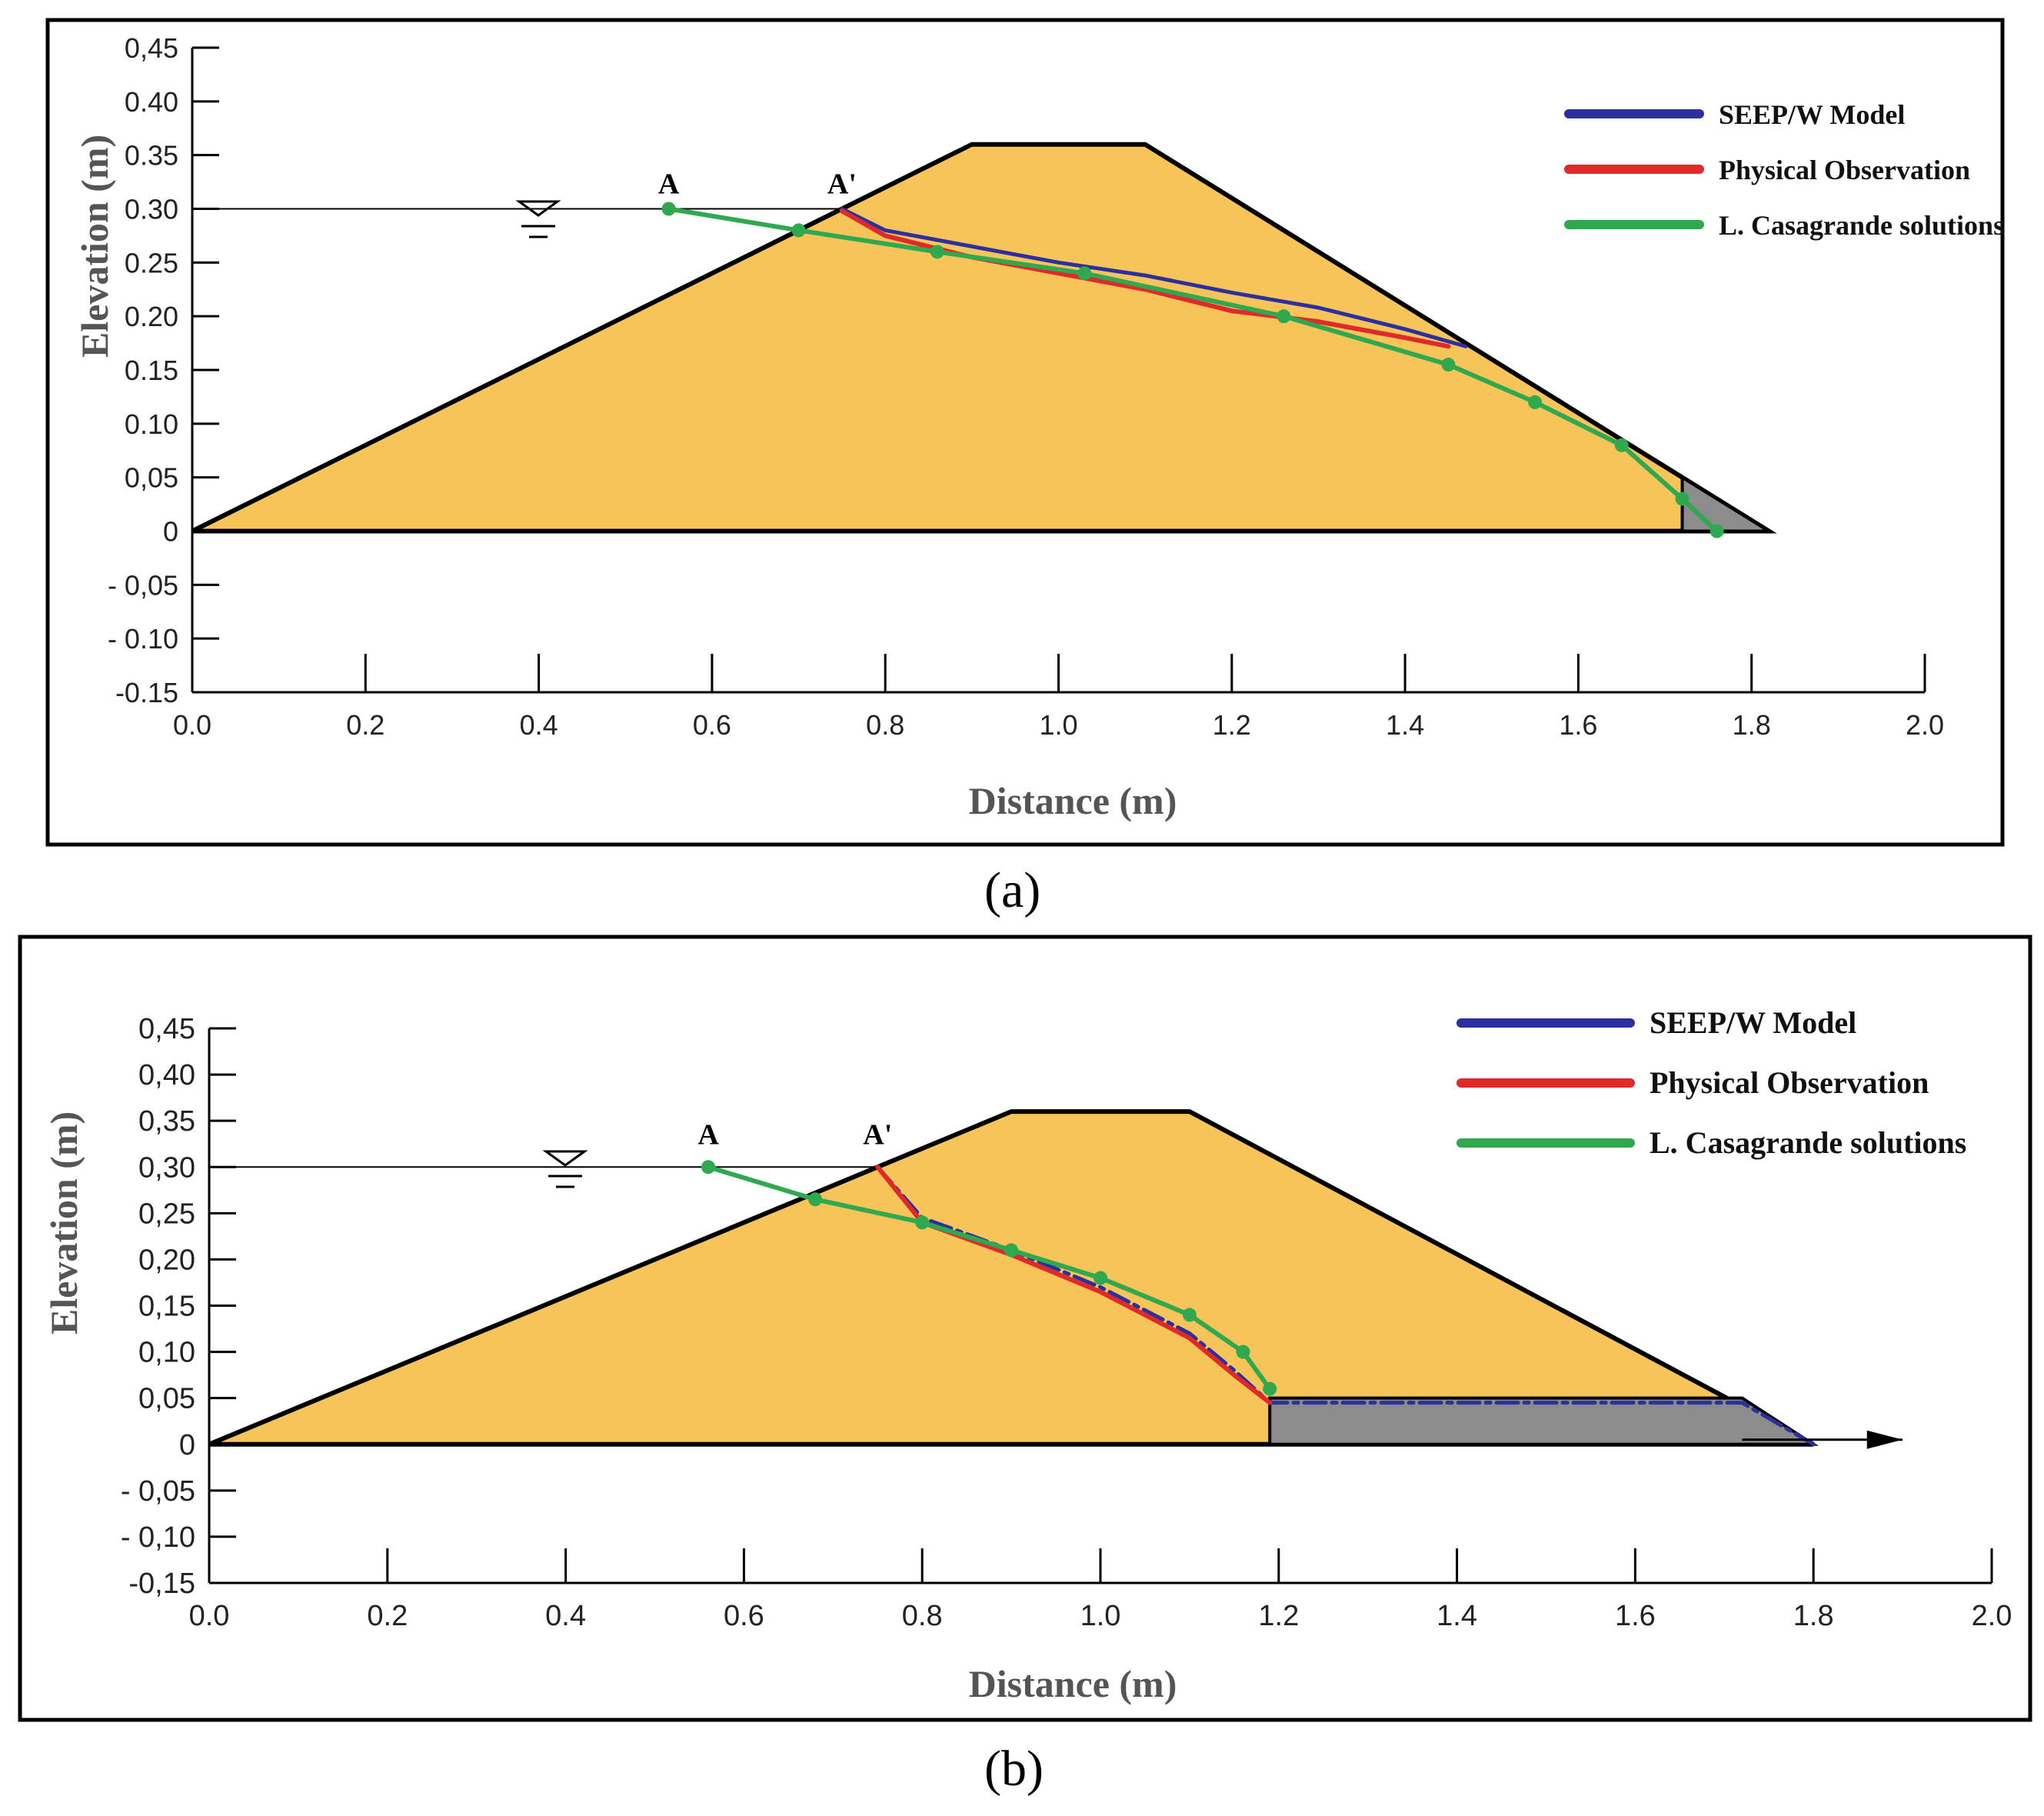 This screenshot has width=2044, height=1816. What do you see at coordinates (151, 156) in the screenshot?
I see `chart-a-y-tick-label: 0.35` at bounding box center [151, 156].